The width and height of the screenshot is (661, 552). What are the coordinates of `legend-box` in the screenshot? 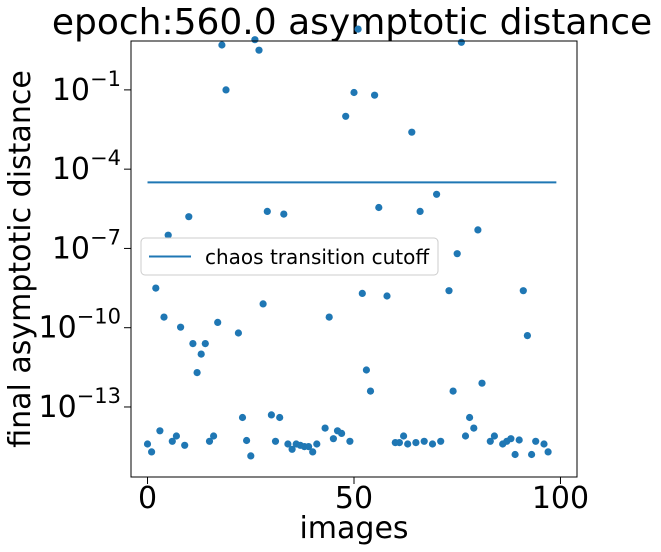 It's located at (289, 256).